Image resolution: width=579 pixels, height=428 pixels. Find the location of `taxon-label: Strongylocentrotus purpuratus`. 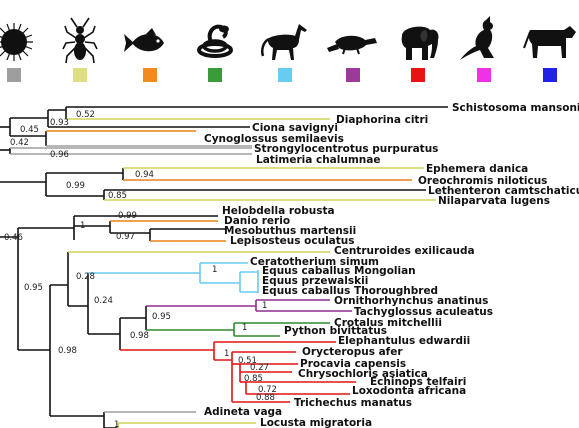

taxon-label: Strongylocentrotus purpuratus is located at coordinates (346, 149).